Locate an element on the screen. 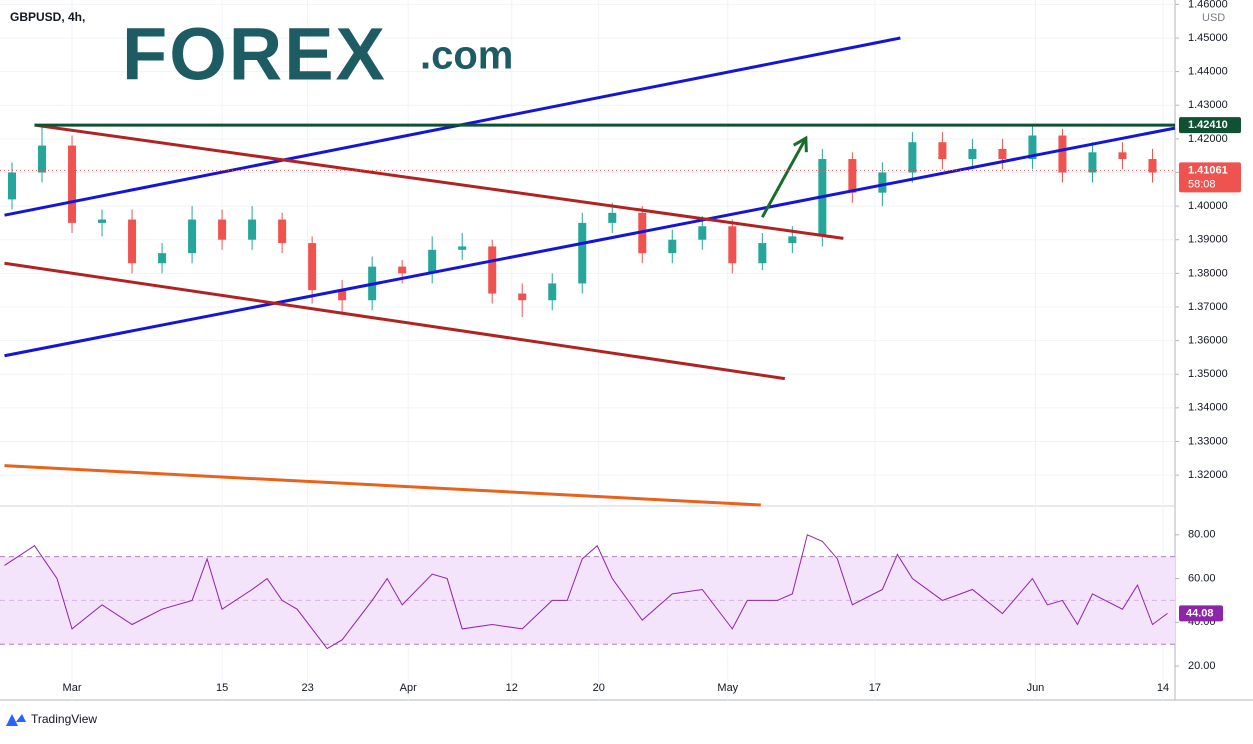 This screenshot has width=1253, height=744. rsi-last-label: 44.08 is located at coordinates (1200, 613).